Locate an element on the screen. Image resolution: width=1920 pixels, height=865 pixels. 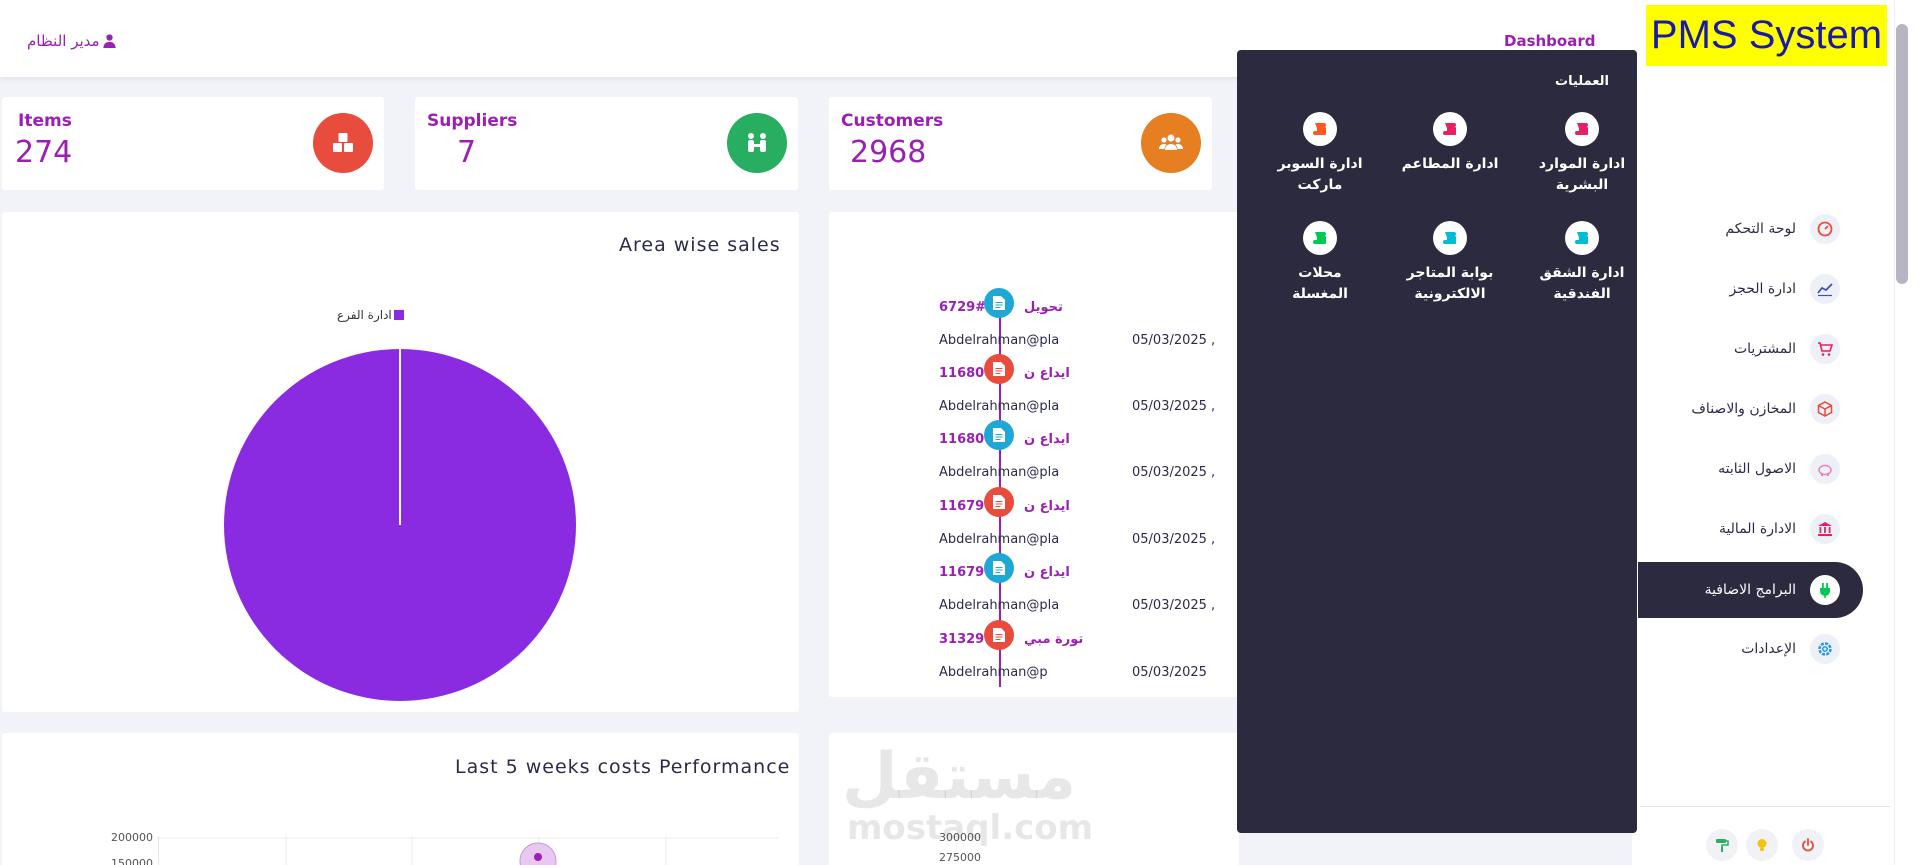
watermark-ar: مستقل is located at coordinates (959, 777).